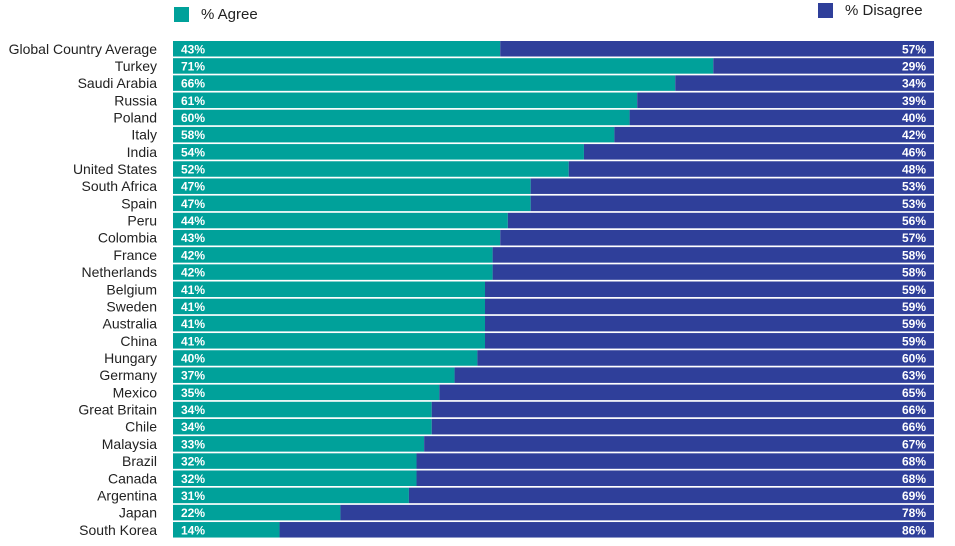  I want to click on category-label: Russia, so click(135, 100).